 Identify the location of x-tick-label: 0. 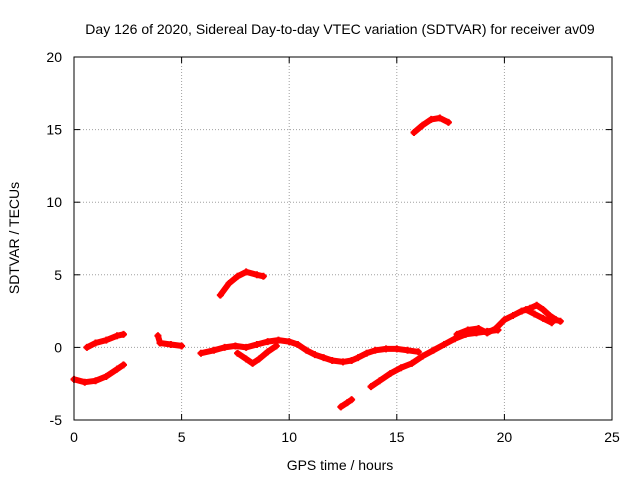
(74, 437).